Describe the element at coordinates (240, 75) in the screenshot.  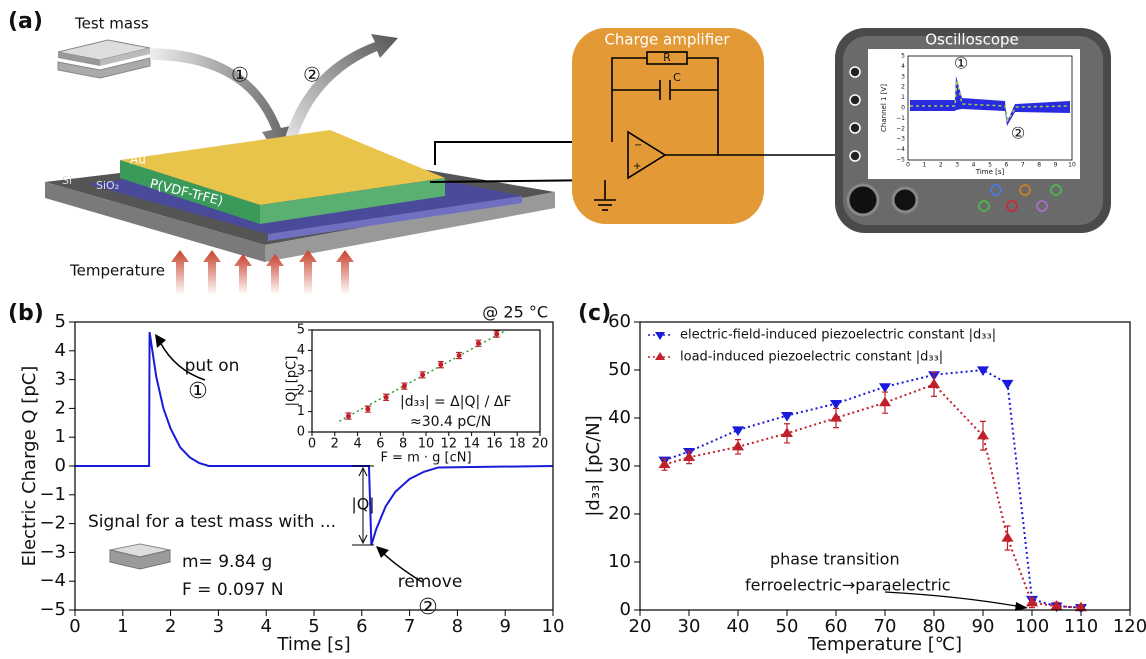
I see `step-label: ①` at that location.